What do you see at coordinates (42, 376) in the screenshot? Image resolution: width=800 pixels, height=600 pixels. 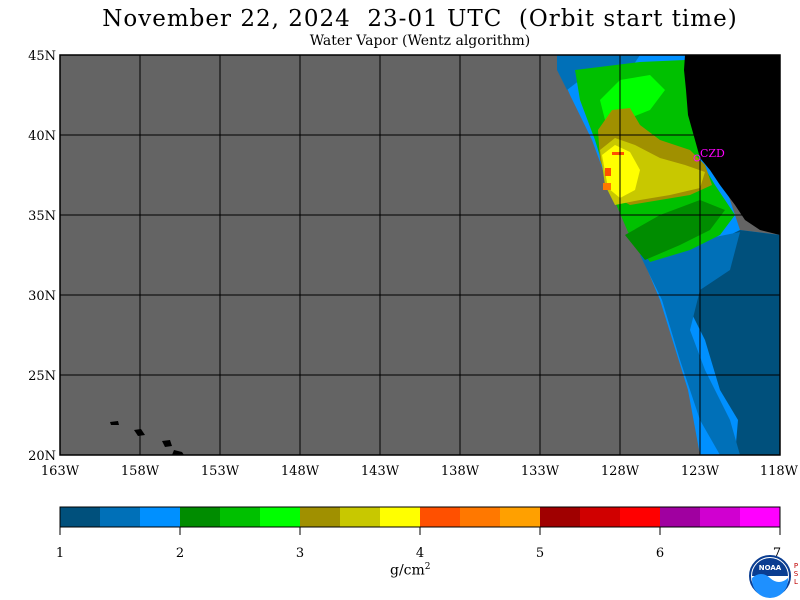 I see `latitude-label: 25N` at bounding box center [42, 376].